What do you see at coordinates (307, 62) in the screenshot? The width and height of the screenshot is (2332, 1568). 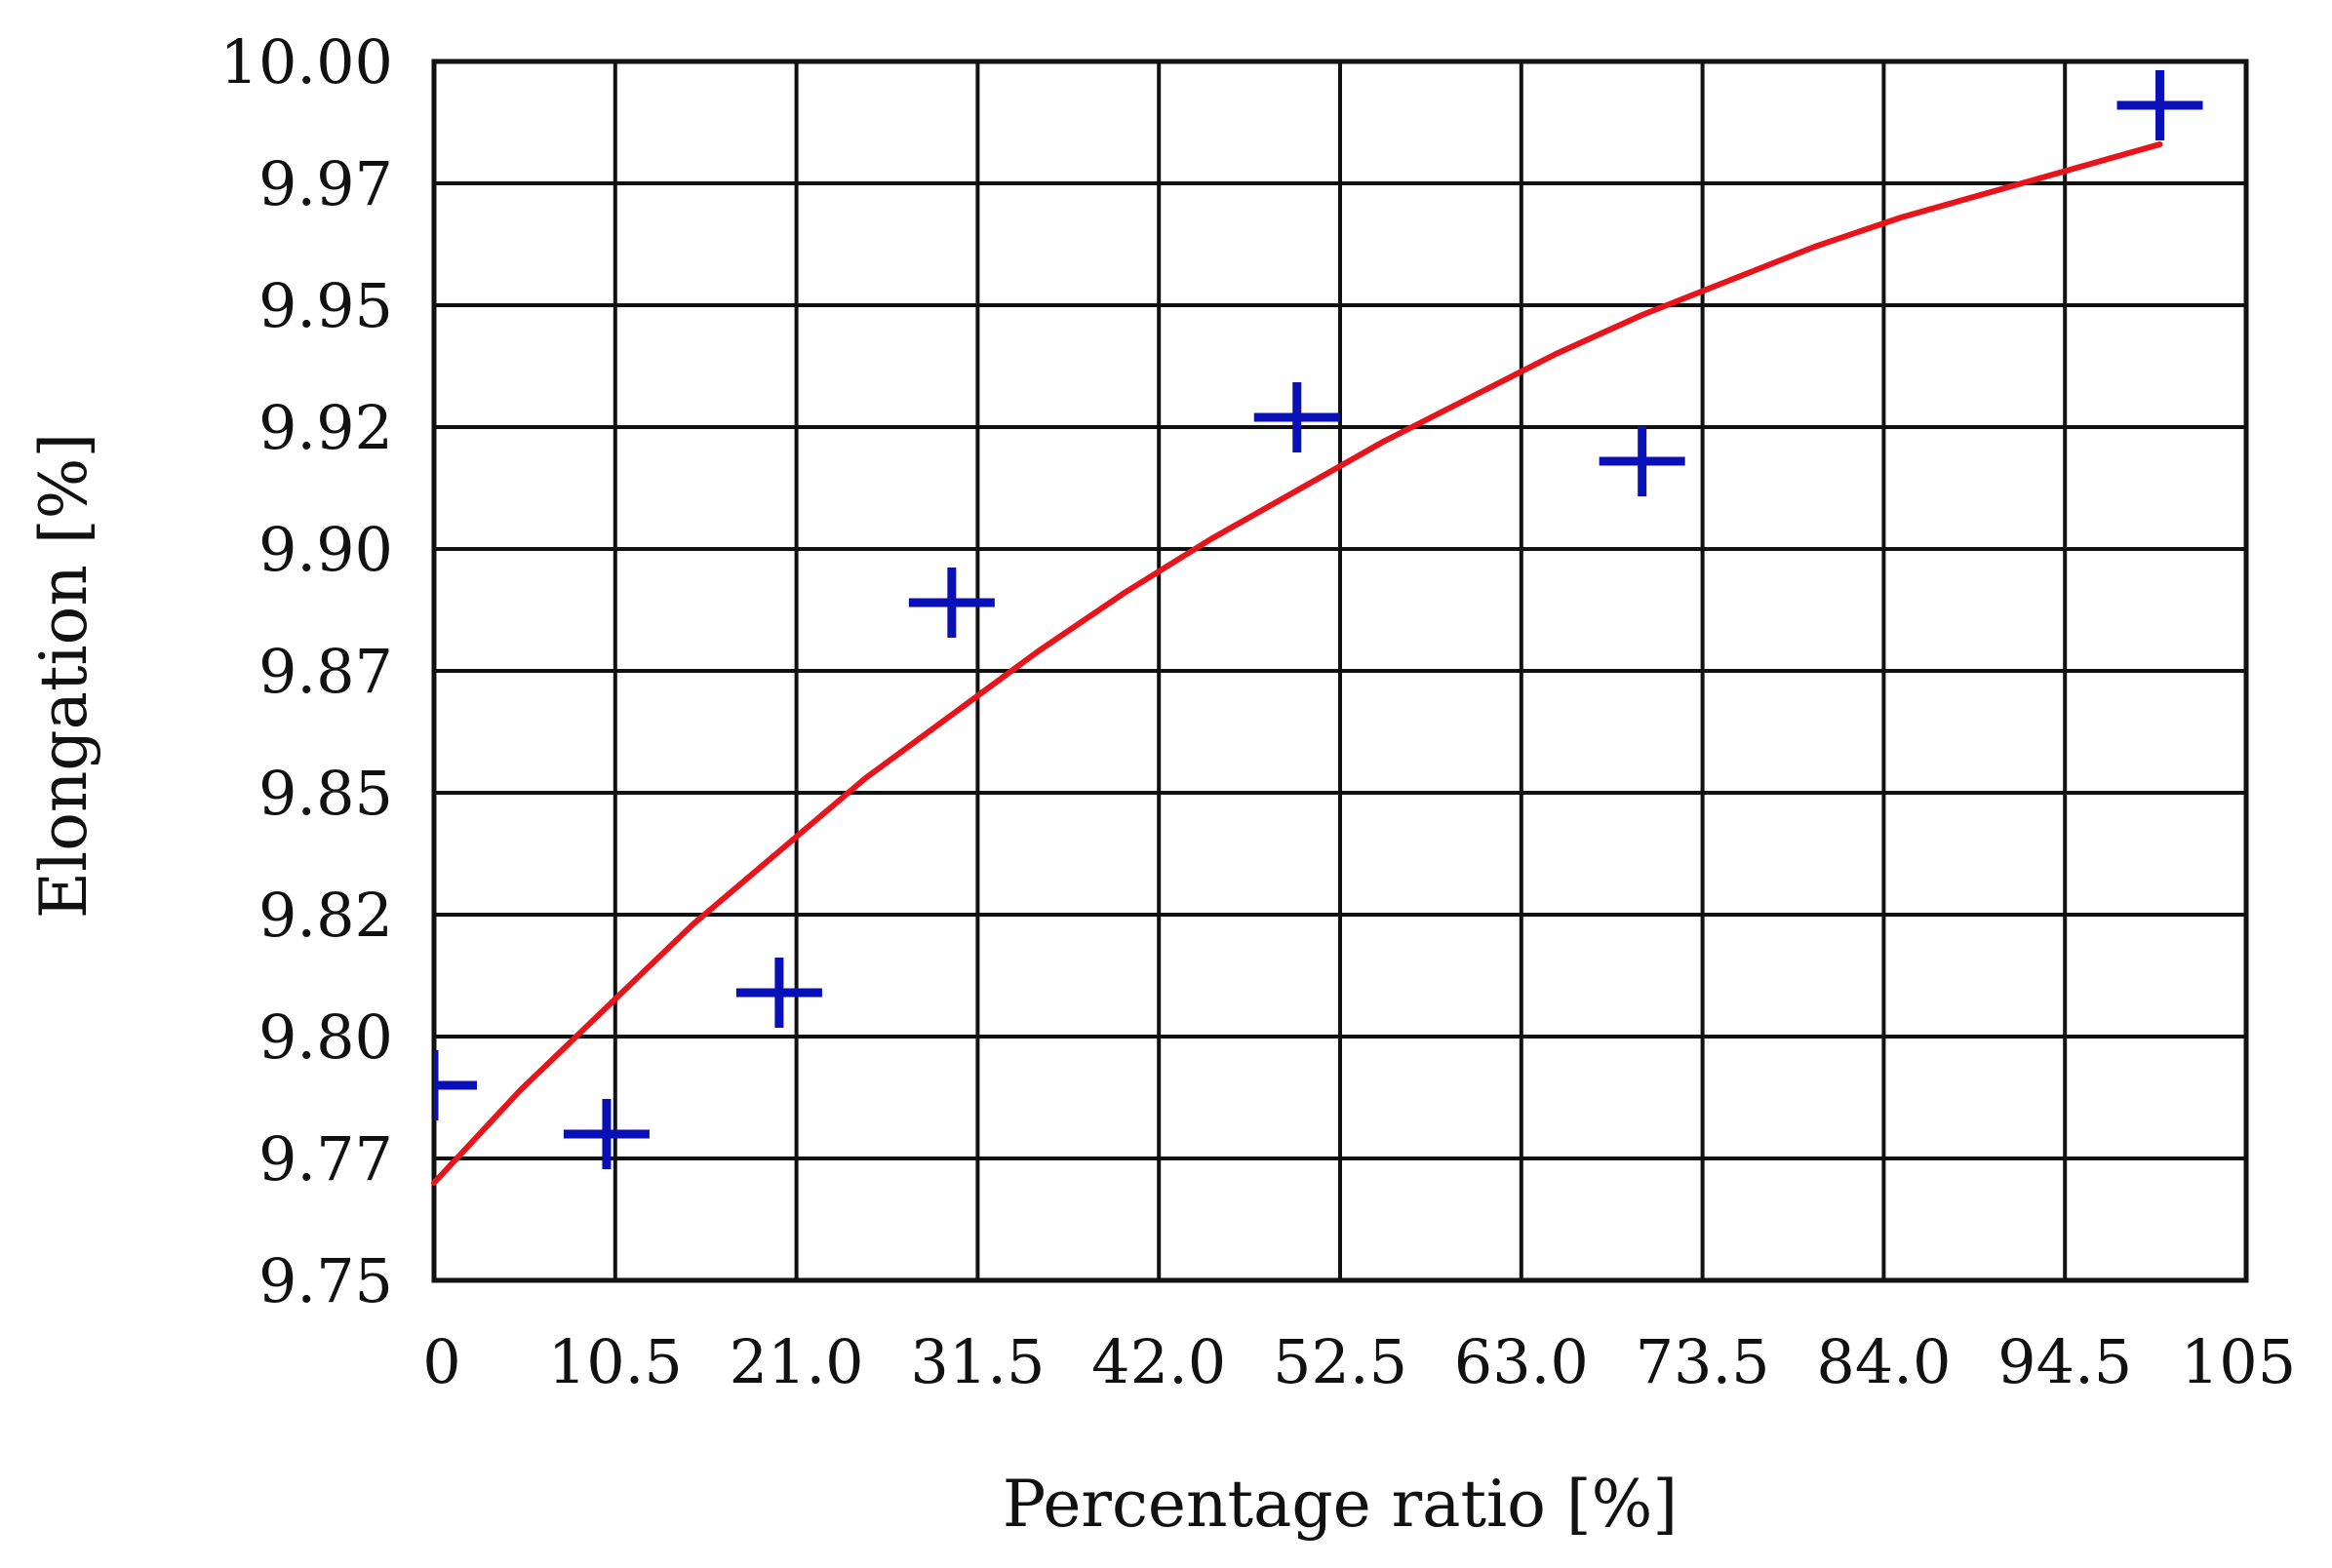 I see `y-tick-label: 10.00` at bounding box center [307, 62].